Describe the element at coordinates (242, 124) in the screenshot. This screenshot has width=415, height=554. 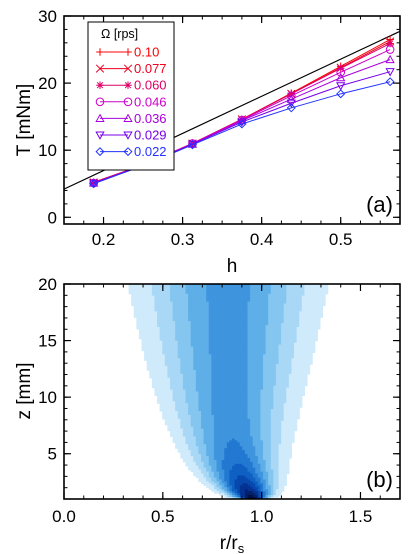
I see `data-point-0.022-3-shape` at that location.